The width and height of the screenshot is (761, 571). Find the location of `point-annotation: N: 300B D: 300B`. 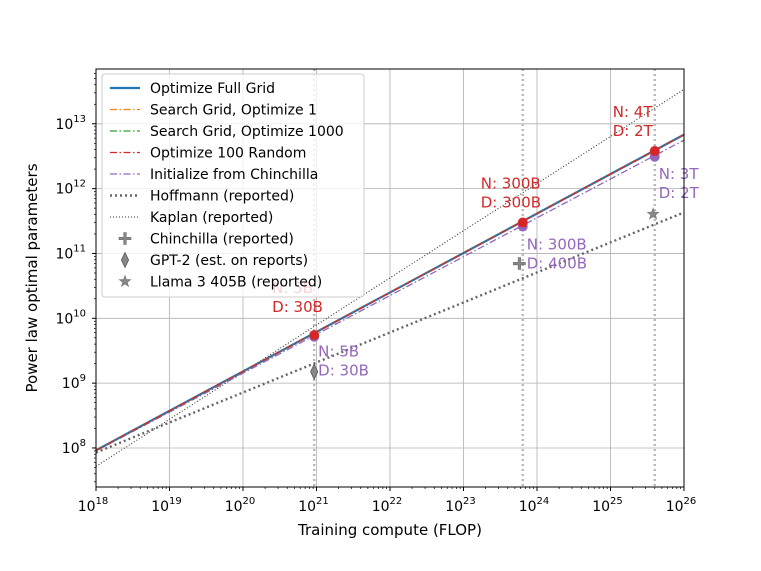

point-annotation: N: 300B D: 300B is located at coordinates (511, 193).